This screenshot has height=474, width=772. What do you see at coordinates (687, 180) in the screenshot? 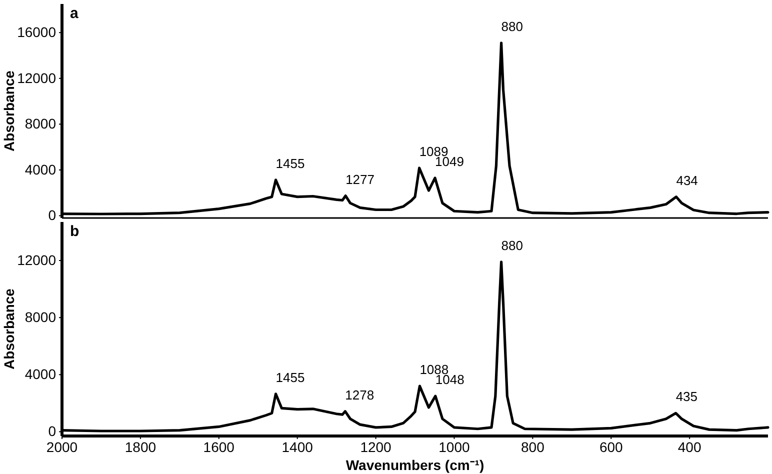
I see `annotation: 434` at bounding box center [687, 180].